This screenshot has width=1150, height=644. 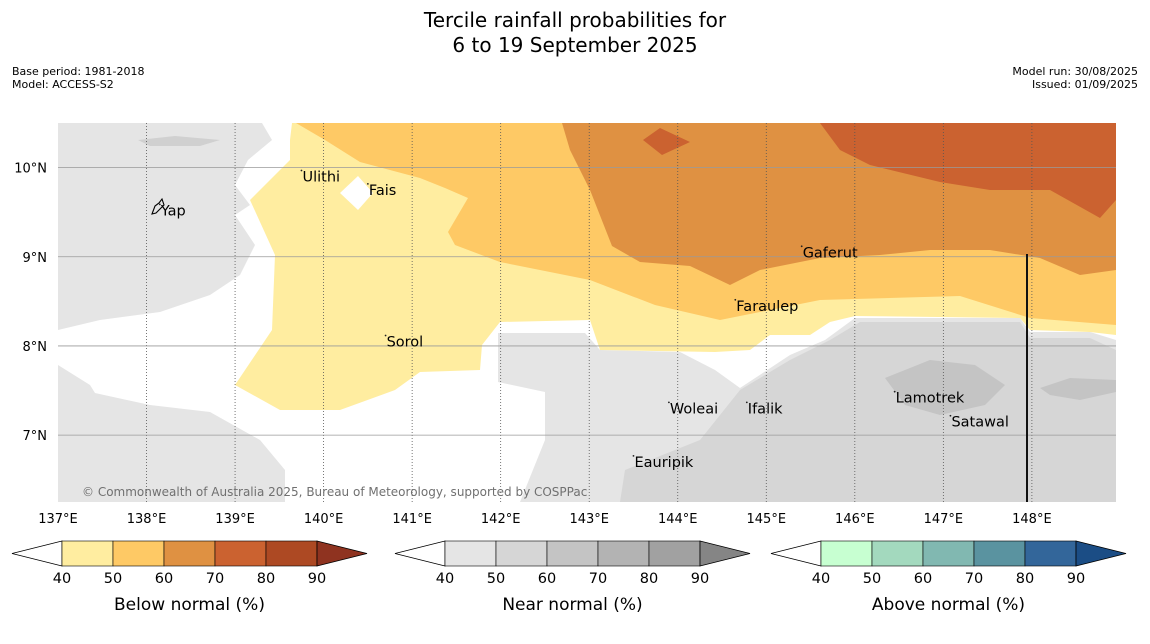 I want to click on below-normal-70-patch, so click(x=666, y=141).